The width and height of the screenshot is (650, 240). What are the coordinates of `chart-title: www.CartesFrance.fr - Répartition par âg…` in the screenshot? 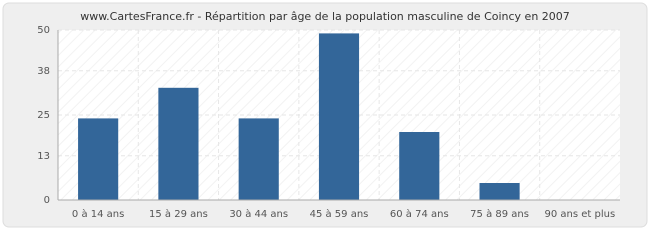 It's located at (325, 16).